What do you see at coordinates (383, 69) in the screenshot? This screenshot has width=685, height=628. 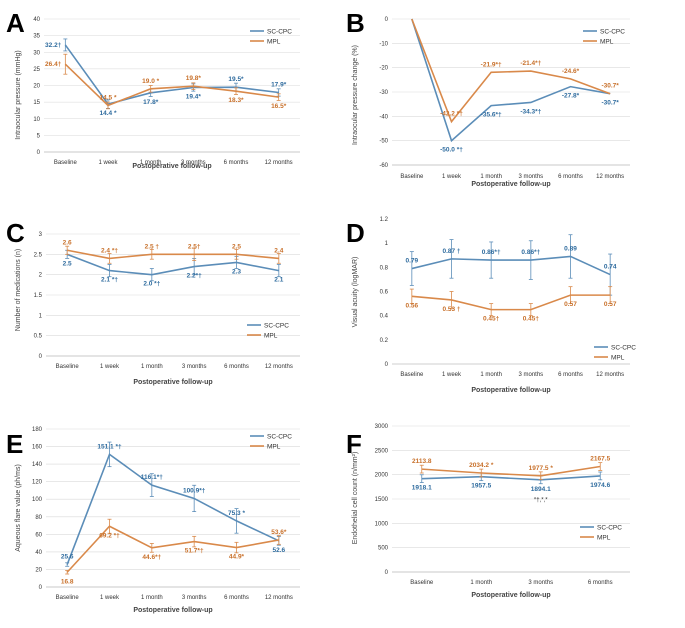 I see `y-tick-label: -20` at bounding box center [383, 69].